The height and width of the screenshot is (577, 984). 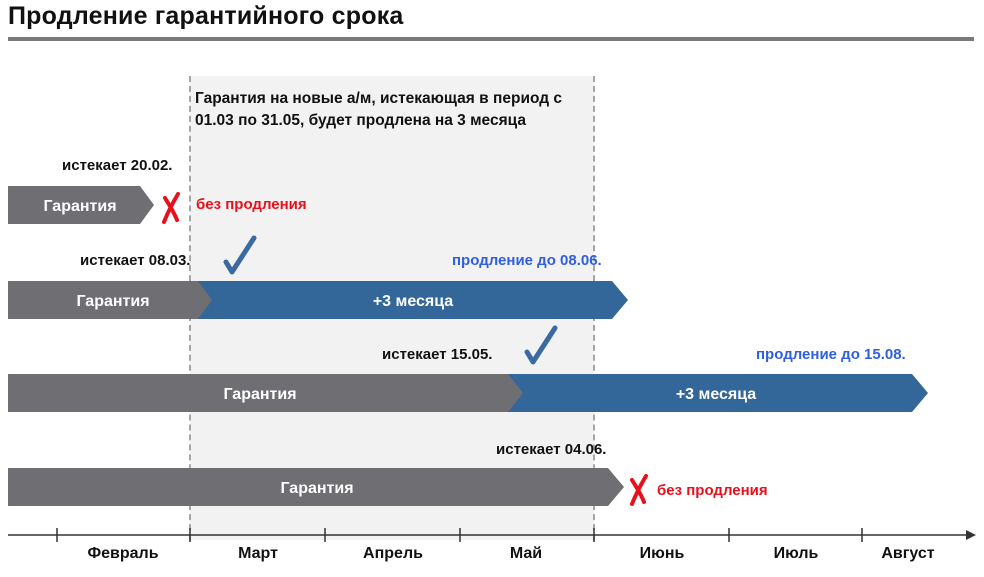 I want to click on extension-bar-3-label: +3 месяца, so click(x=716, y=394).